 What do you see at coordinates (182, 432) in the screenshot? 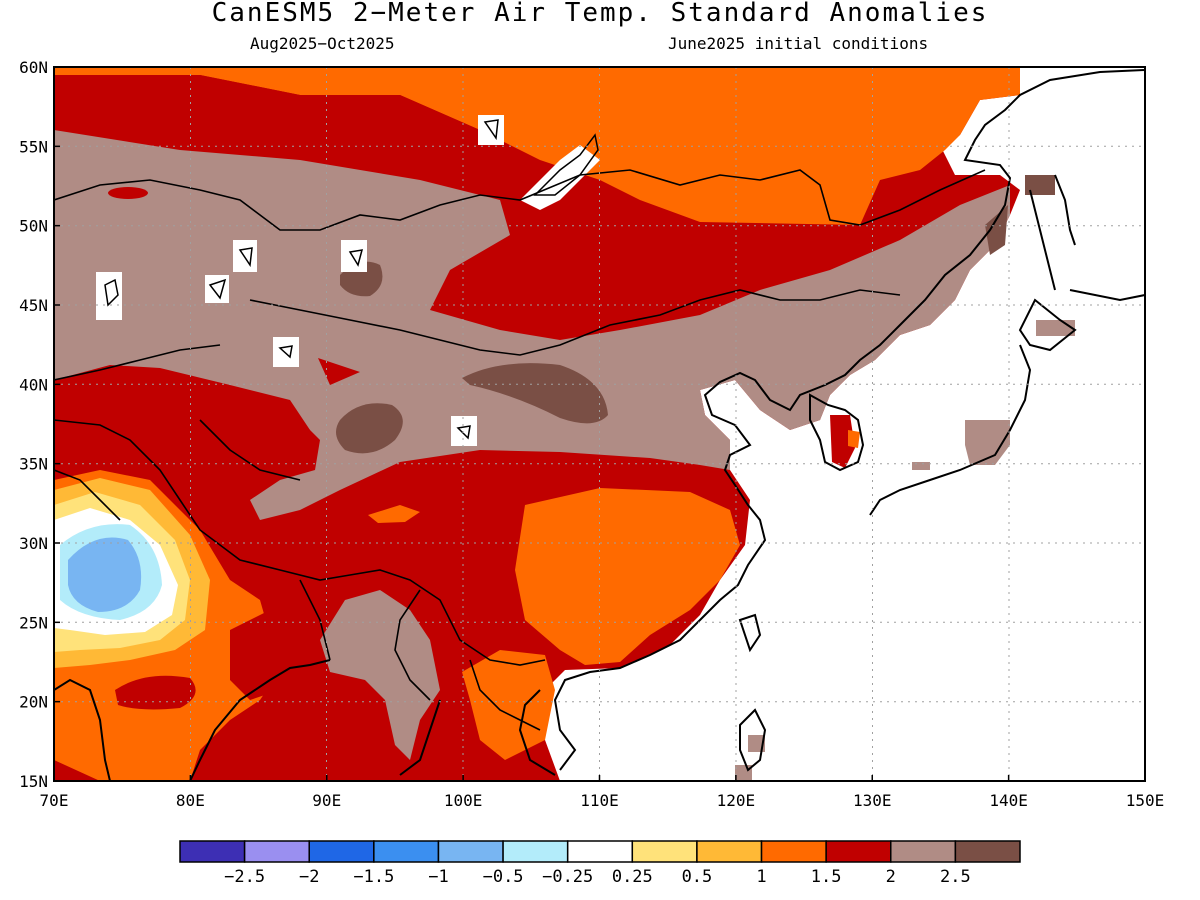
I see `field-red-west-pocket` at bounding box center [182, 432].